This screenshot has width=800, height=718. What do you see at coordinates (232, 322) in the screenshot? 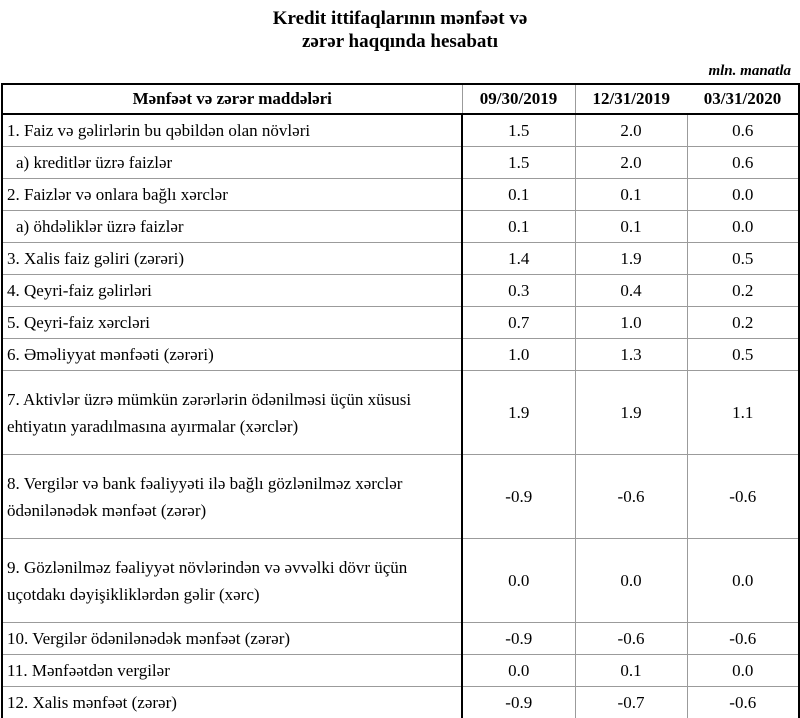
I see `row-label: 5. Qeyri-faiz xərcləri` at bounding box center [232, 322].